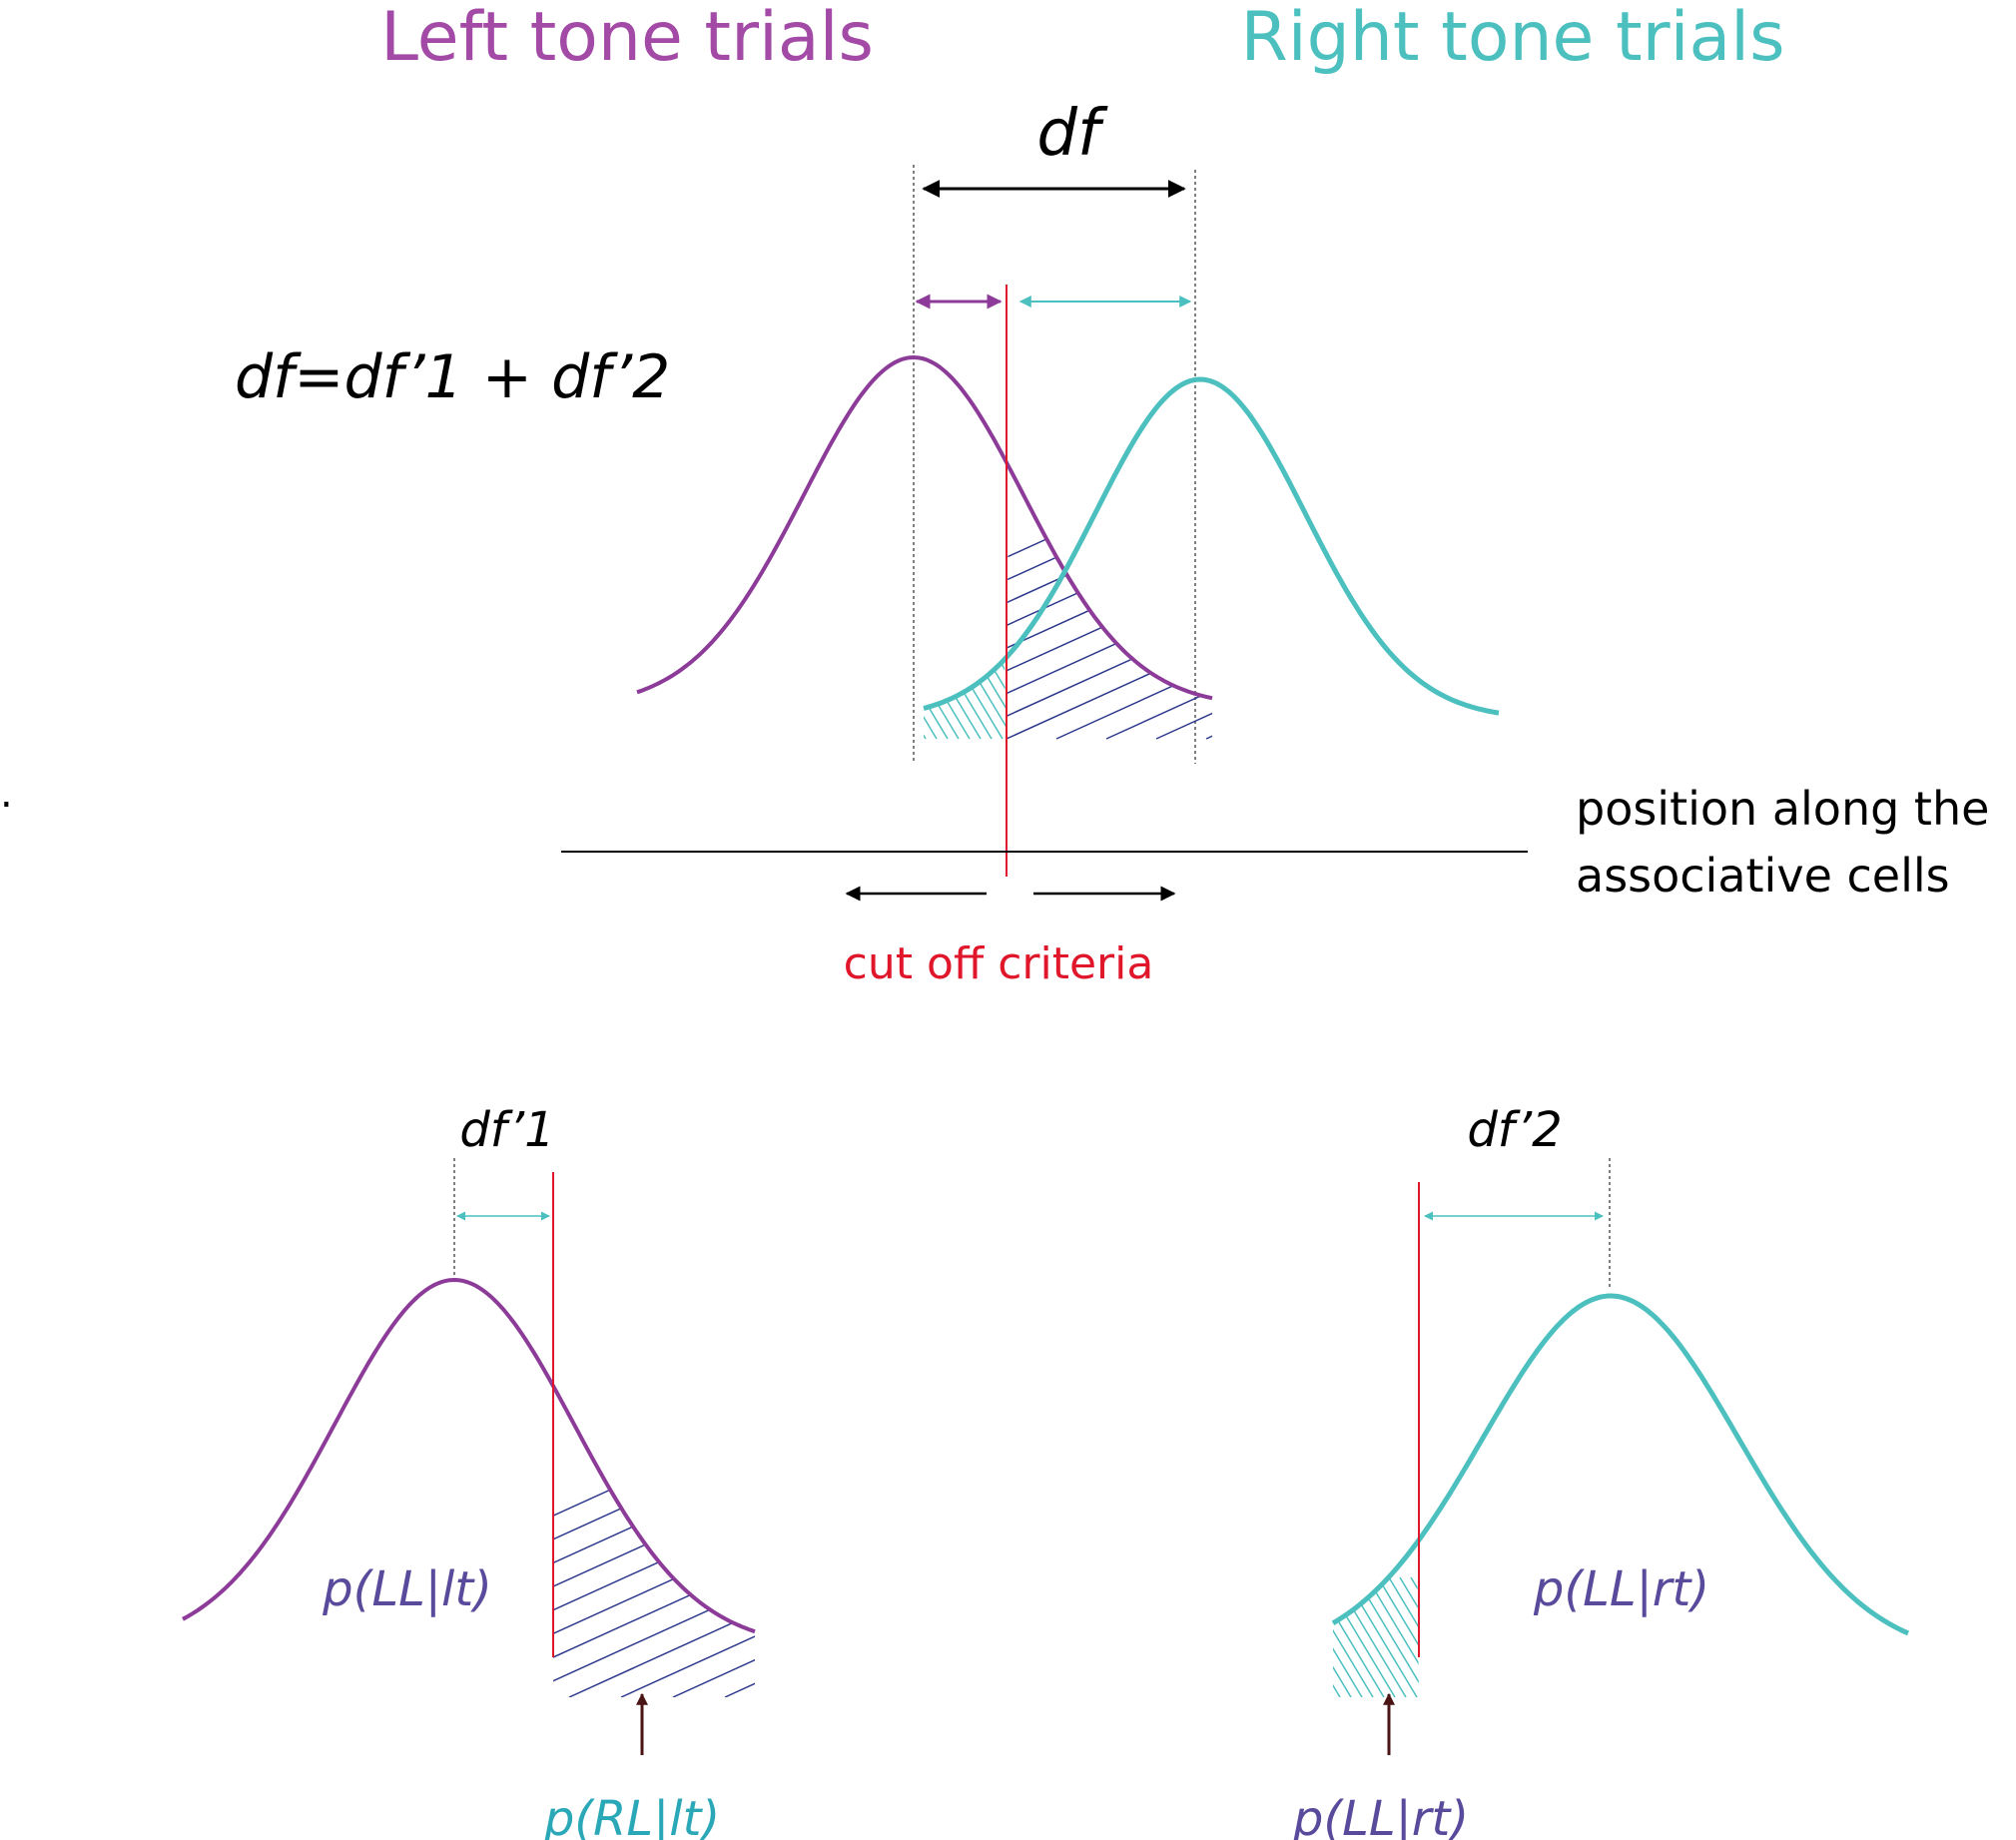  What do you see at coordinates (999, 963) in the screenshot?
I see `cut-off-criteria-label: cut off criteria` at bounding box center [999, 963].